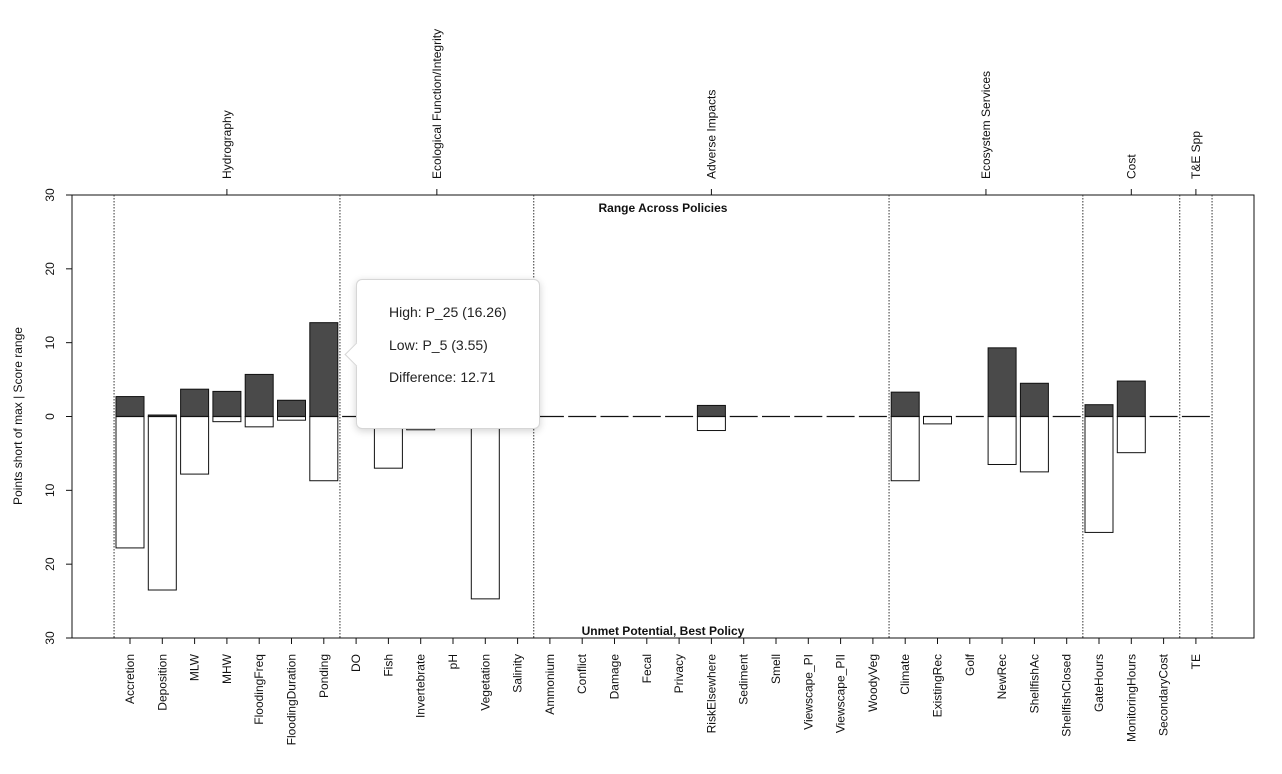 The image size is (1282, 774). Describe the element at coordinates (679, 673) in the screenshot. I see `x-tick-label: Privacy` at that location.